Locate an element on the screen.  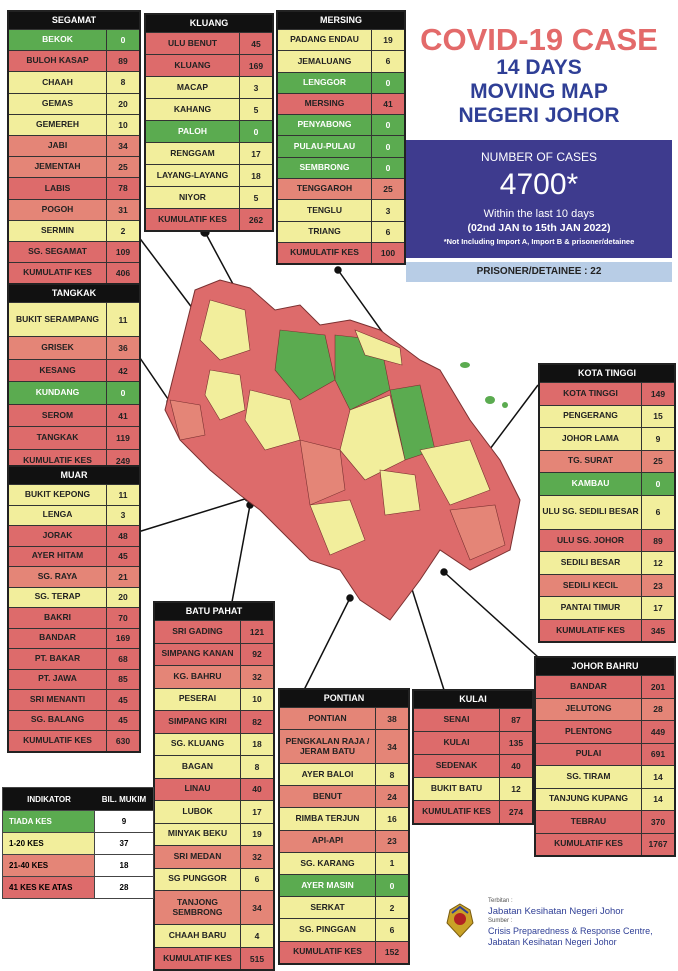
mukim-name: KULAI is located at coordinates (456, 742).